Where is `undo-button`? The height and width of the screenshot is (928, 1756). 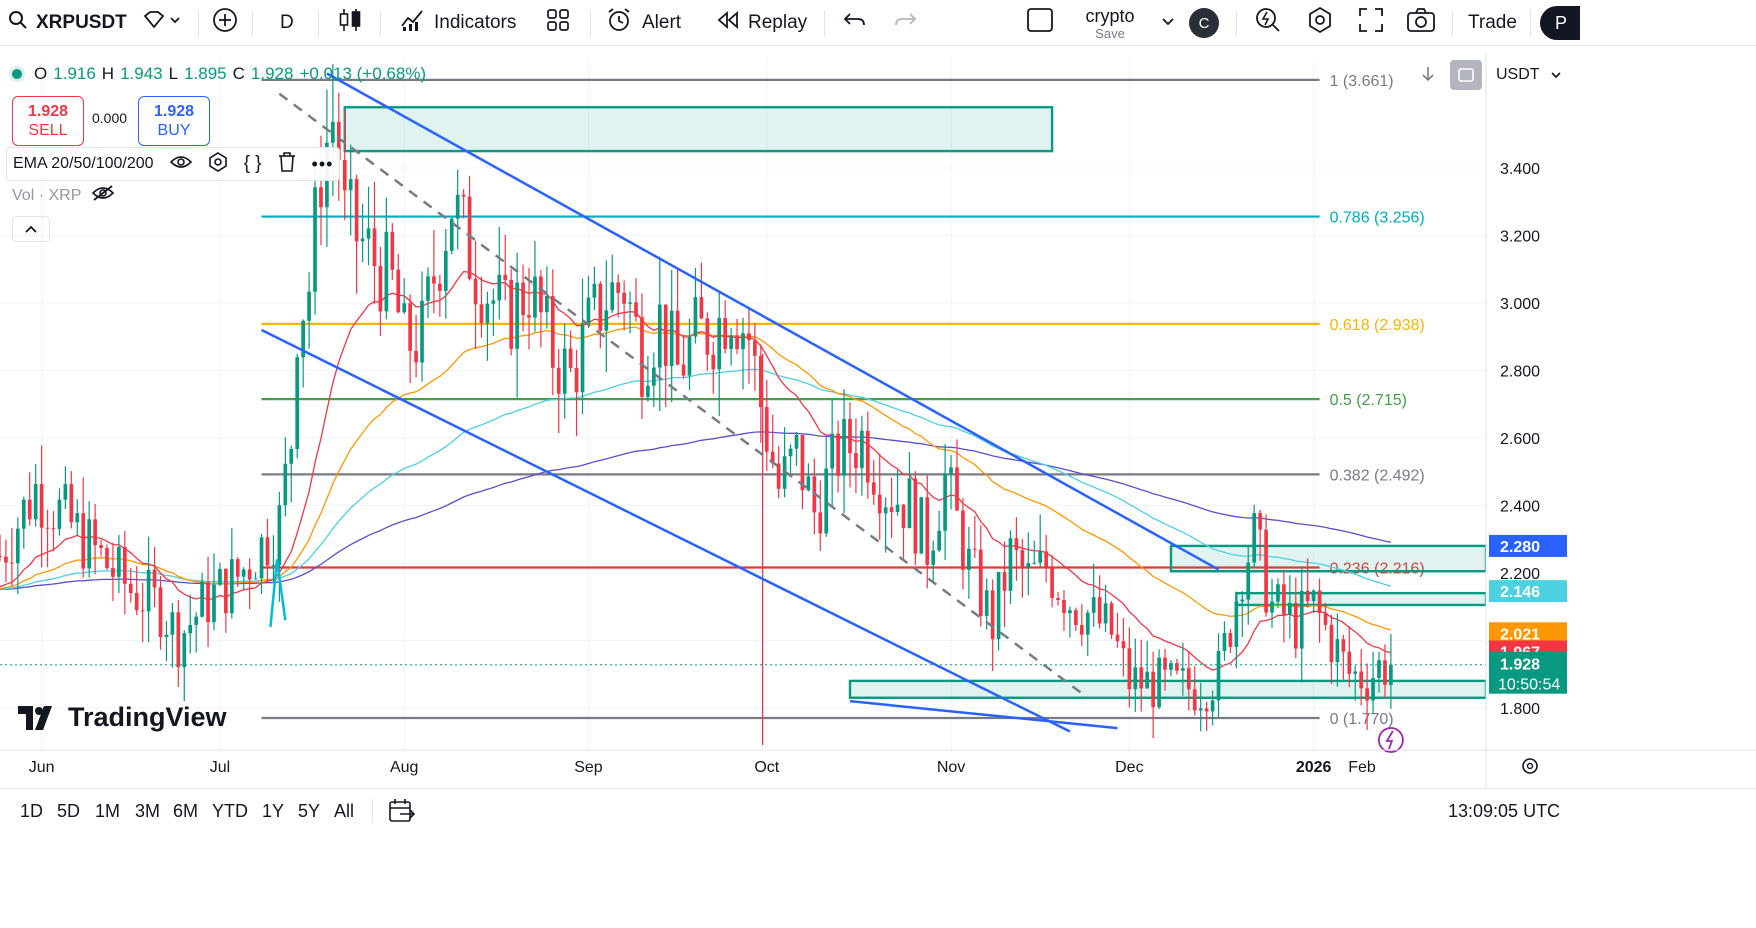 undo-button is located at coordinates (855, 23).